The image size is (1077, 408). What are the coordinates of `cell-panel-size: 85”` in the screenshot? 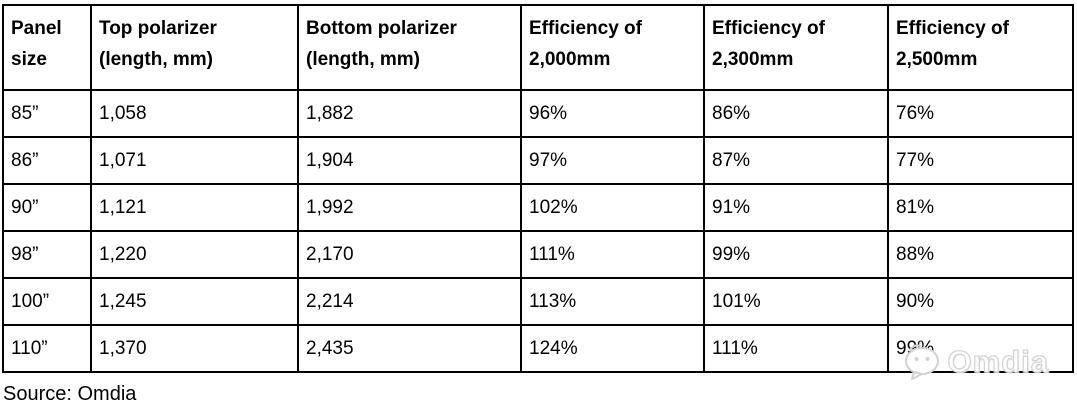 It's located at (47, 113).